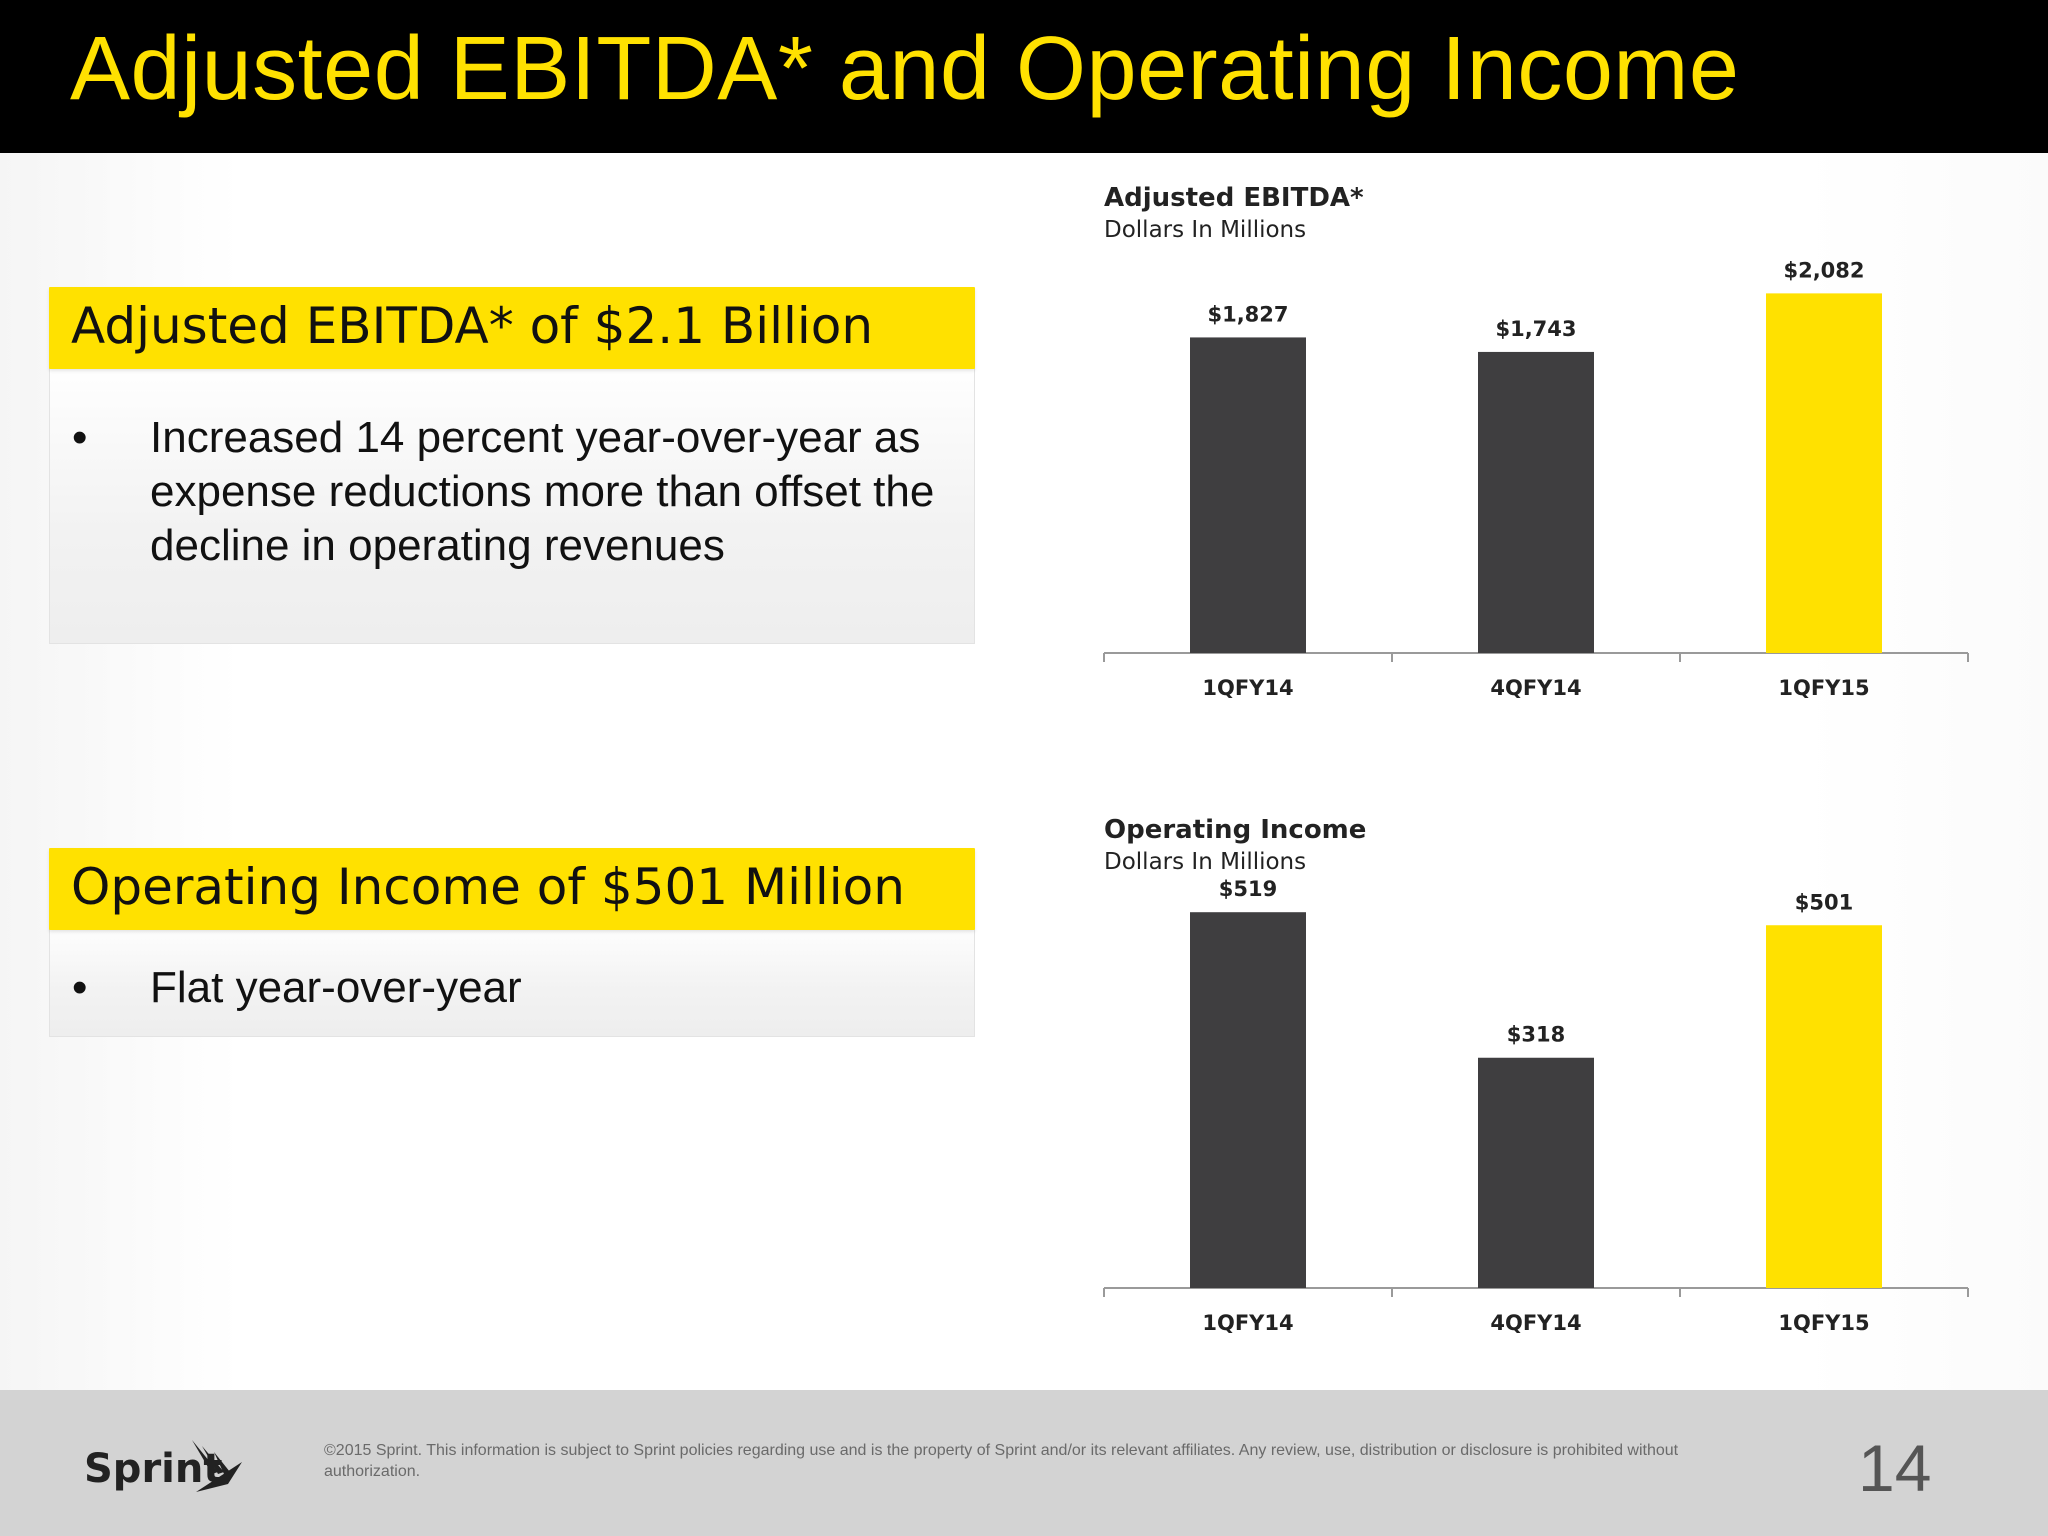 This screenshot has width=2048, height=1536. I want to click on operating-income-section-header: Operating Income of $501 Million, so click(512, 889).